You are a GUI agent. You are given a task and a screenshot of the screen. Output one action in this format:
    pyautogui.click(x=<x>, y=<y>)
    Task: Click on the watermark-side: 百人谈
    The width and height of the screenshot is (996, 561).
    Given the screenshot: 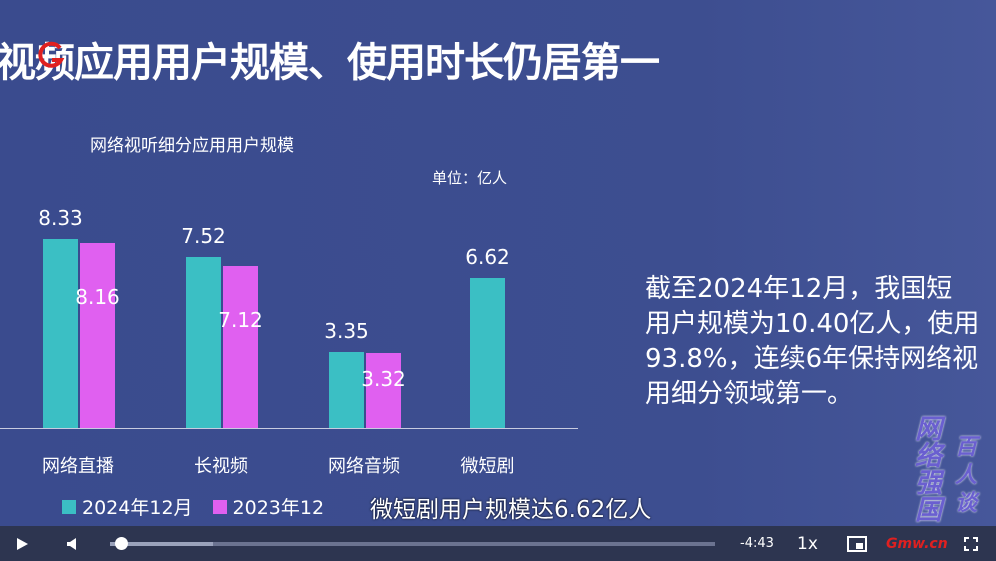 What is the action you would take?
    pyautogui.click(x=966, y=475)
    